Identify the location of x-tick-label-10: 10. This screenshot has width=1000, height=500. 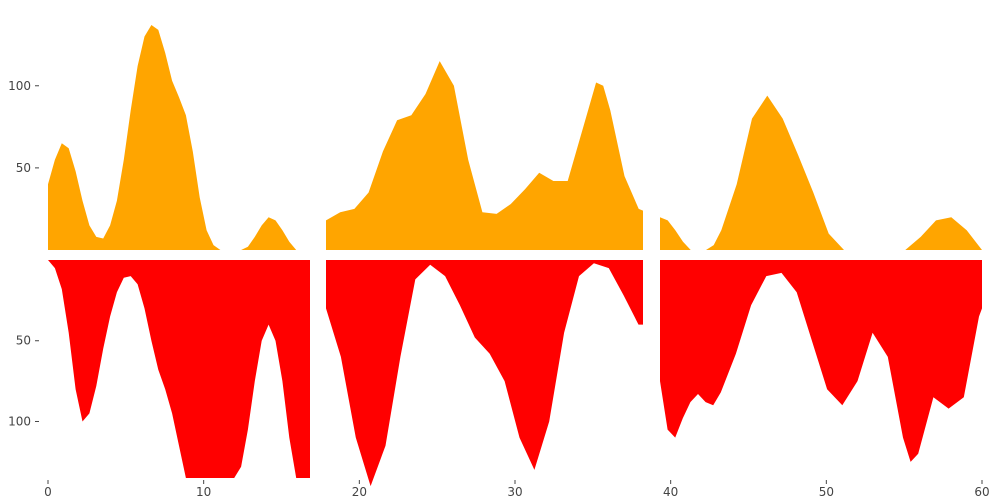
(203, 492).